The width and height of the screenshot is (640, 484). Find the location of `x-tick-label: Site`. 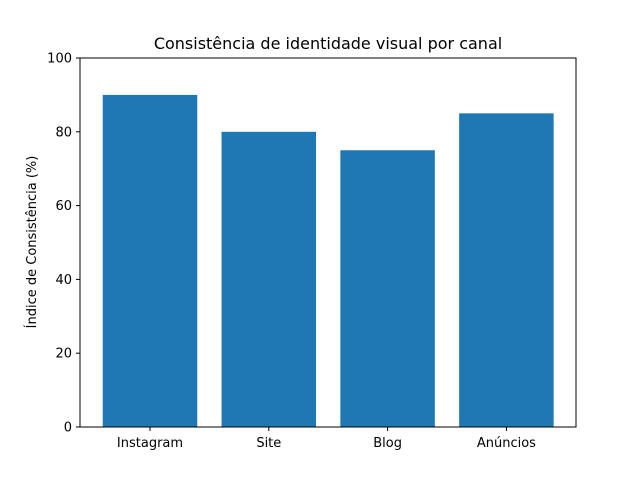

x-tick-label: Site is located at coordinates (268, 443).